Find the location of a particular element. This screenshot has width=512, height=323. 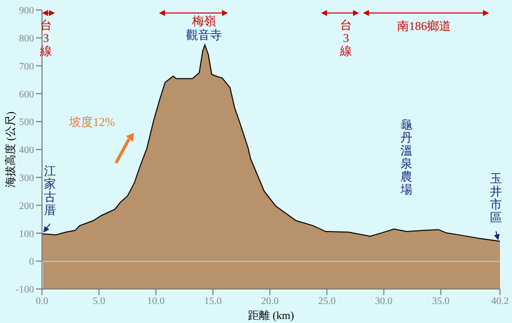

annotation: 龜丹溫泉農場 is located at coordinates (406, 157).